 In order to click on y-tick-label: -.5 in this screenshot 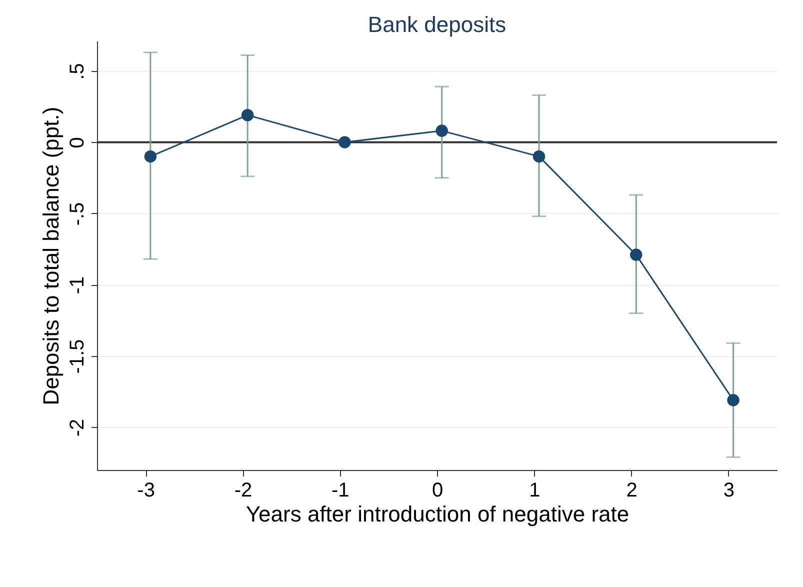, I will do `click(77, 214)`.